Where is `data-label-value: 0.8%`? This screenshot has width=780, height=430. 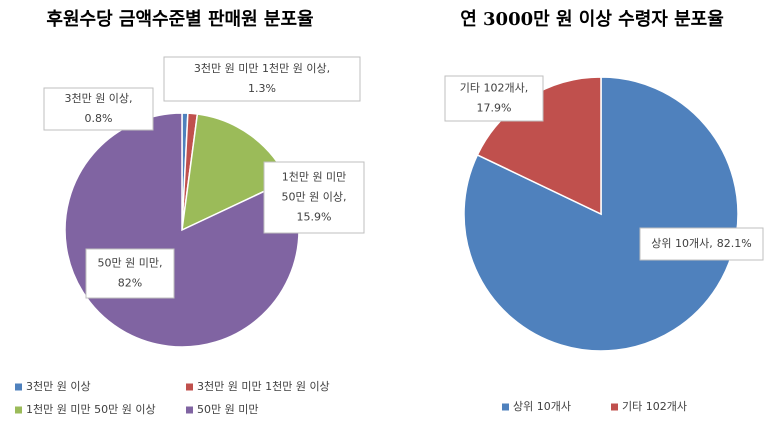 data-label-value: 0.8% is located at coordinates (99, 118).